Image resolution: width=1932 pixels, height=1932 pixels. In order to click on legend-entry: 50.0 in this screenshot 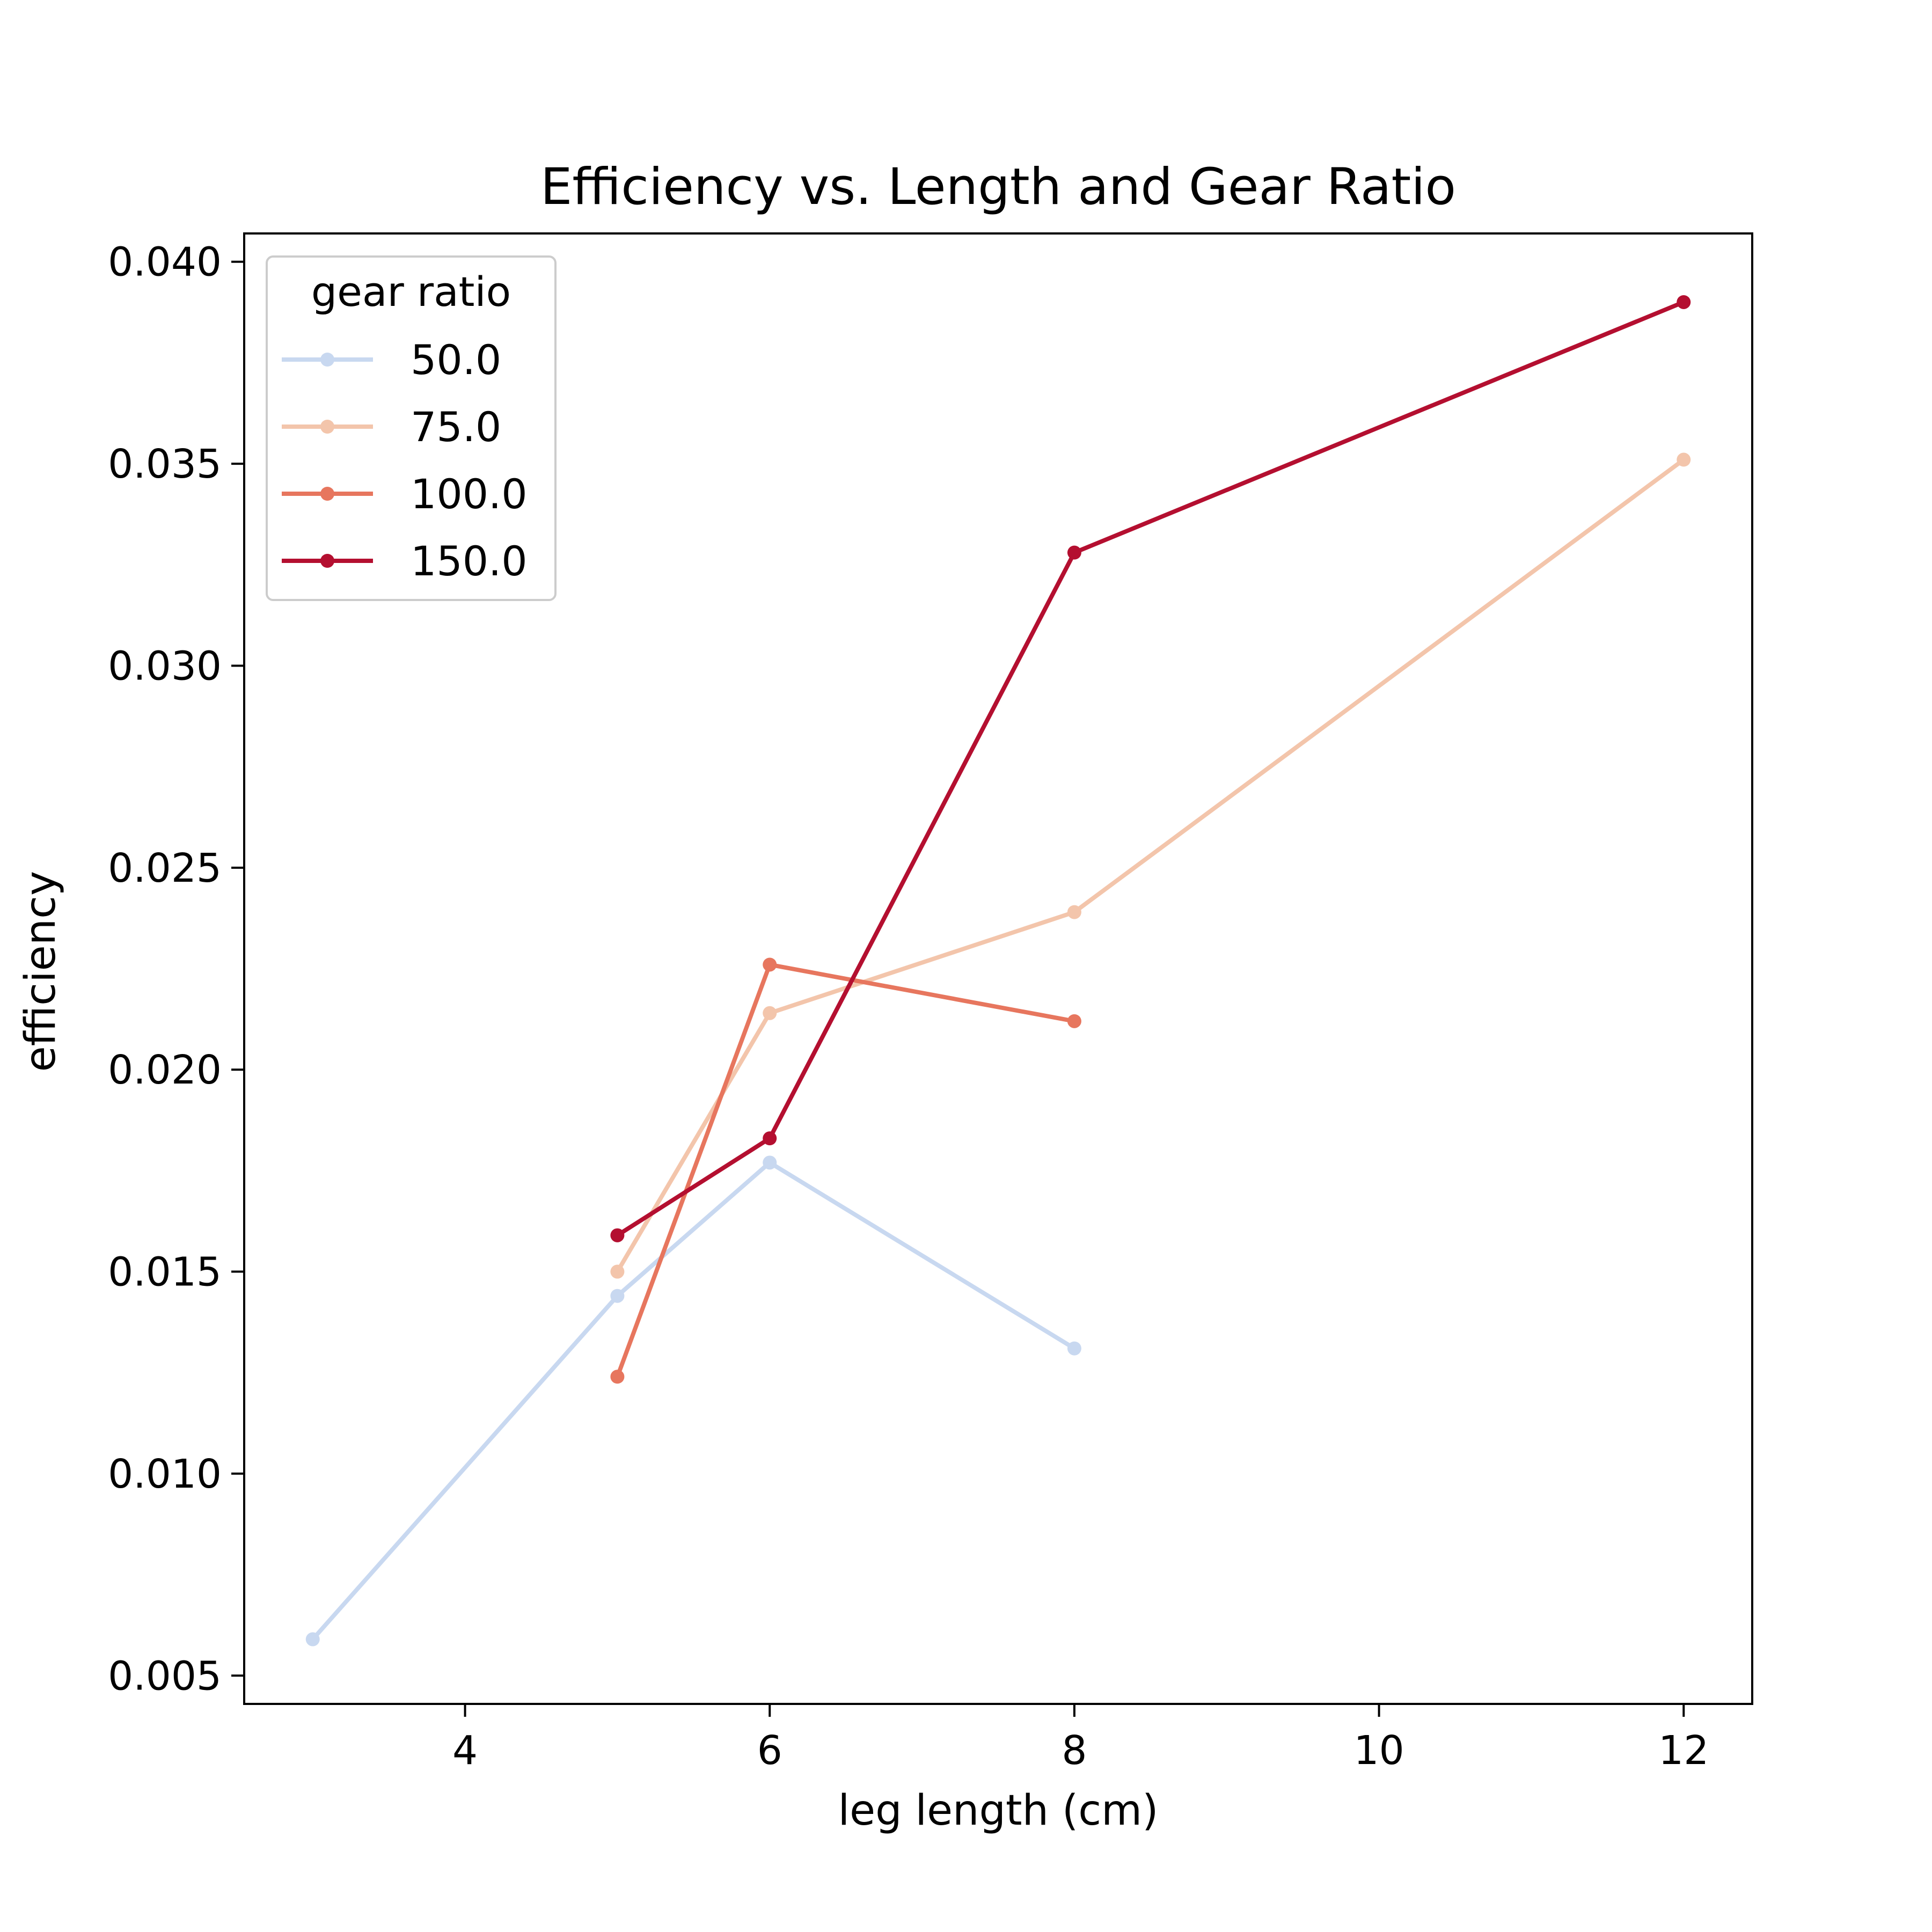, I will do `click(391, 360)`.